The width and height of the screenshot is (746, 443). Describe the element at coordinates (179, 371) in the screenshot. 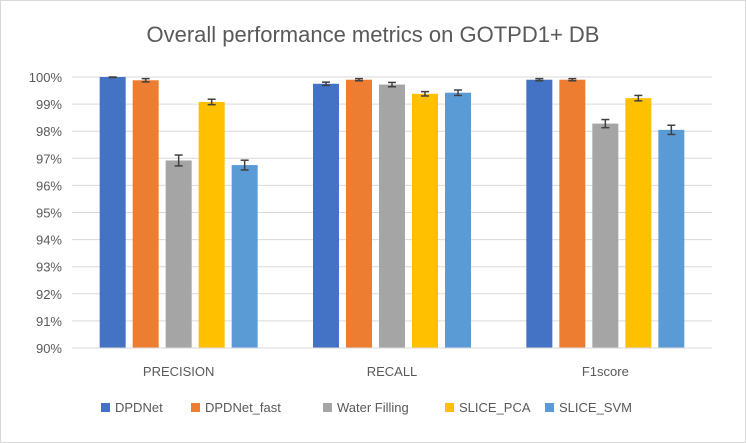

I see `x-category-label: PRECISION` at that location.